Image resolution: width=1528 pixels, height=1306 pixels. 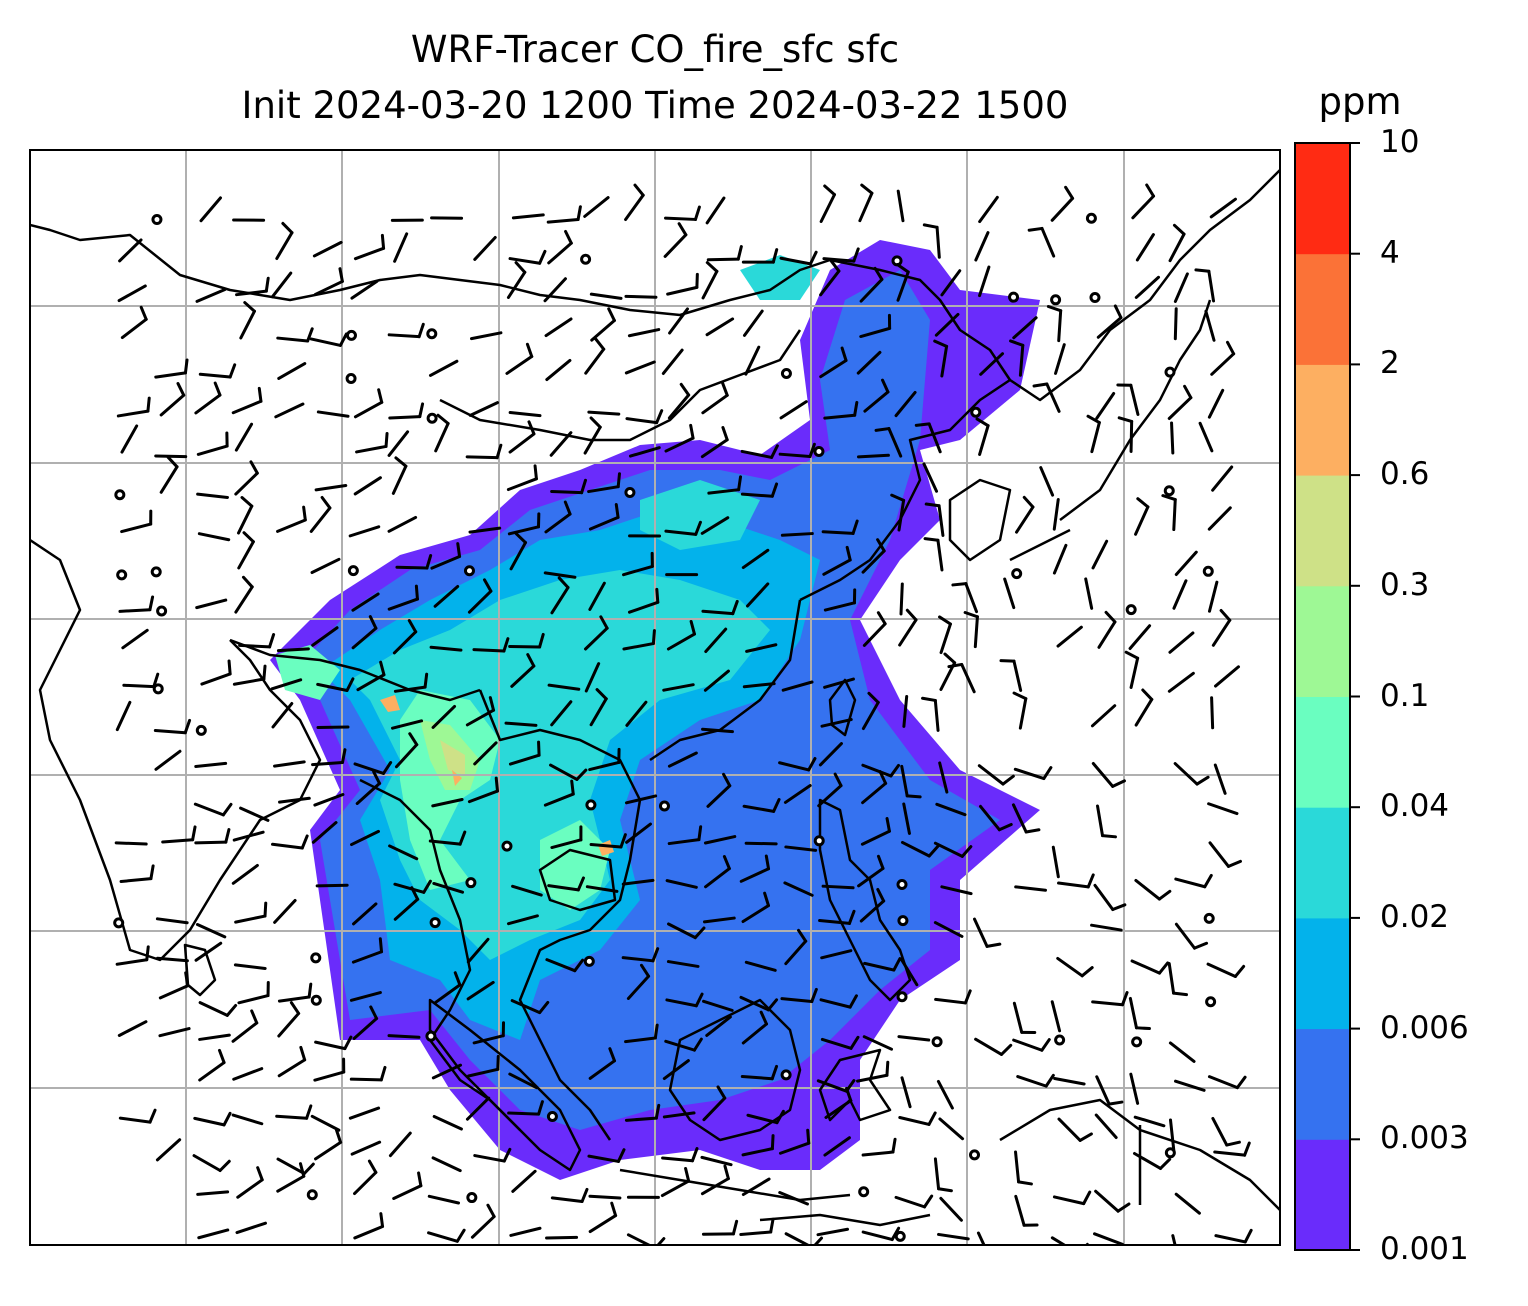 I want to click on map-title-line1: WRF-Tracer CO_fire_sfc sfc, so click(x=655, y=49).